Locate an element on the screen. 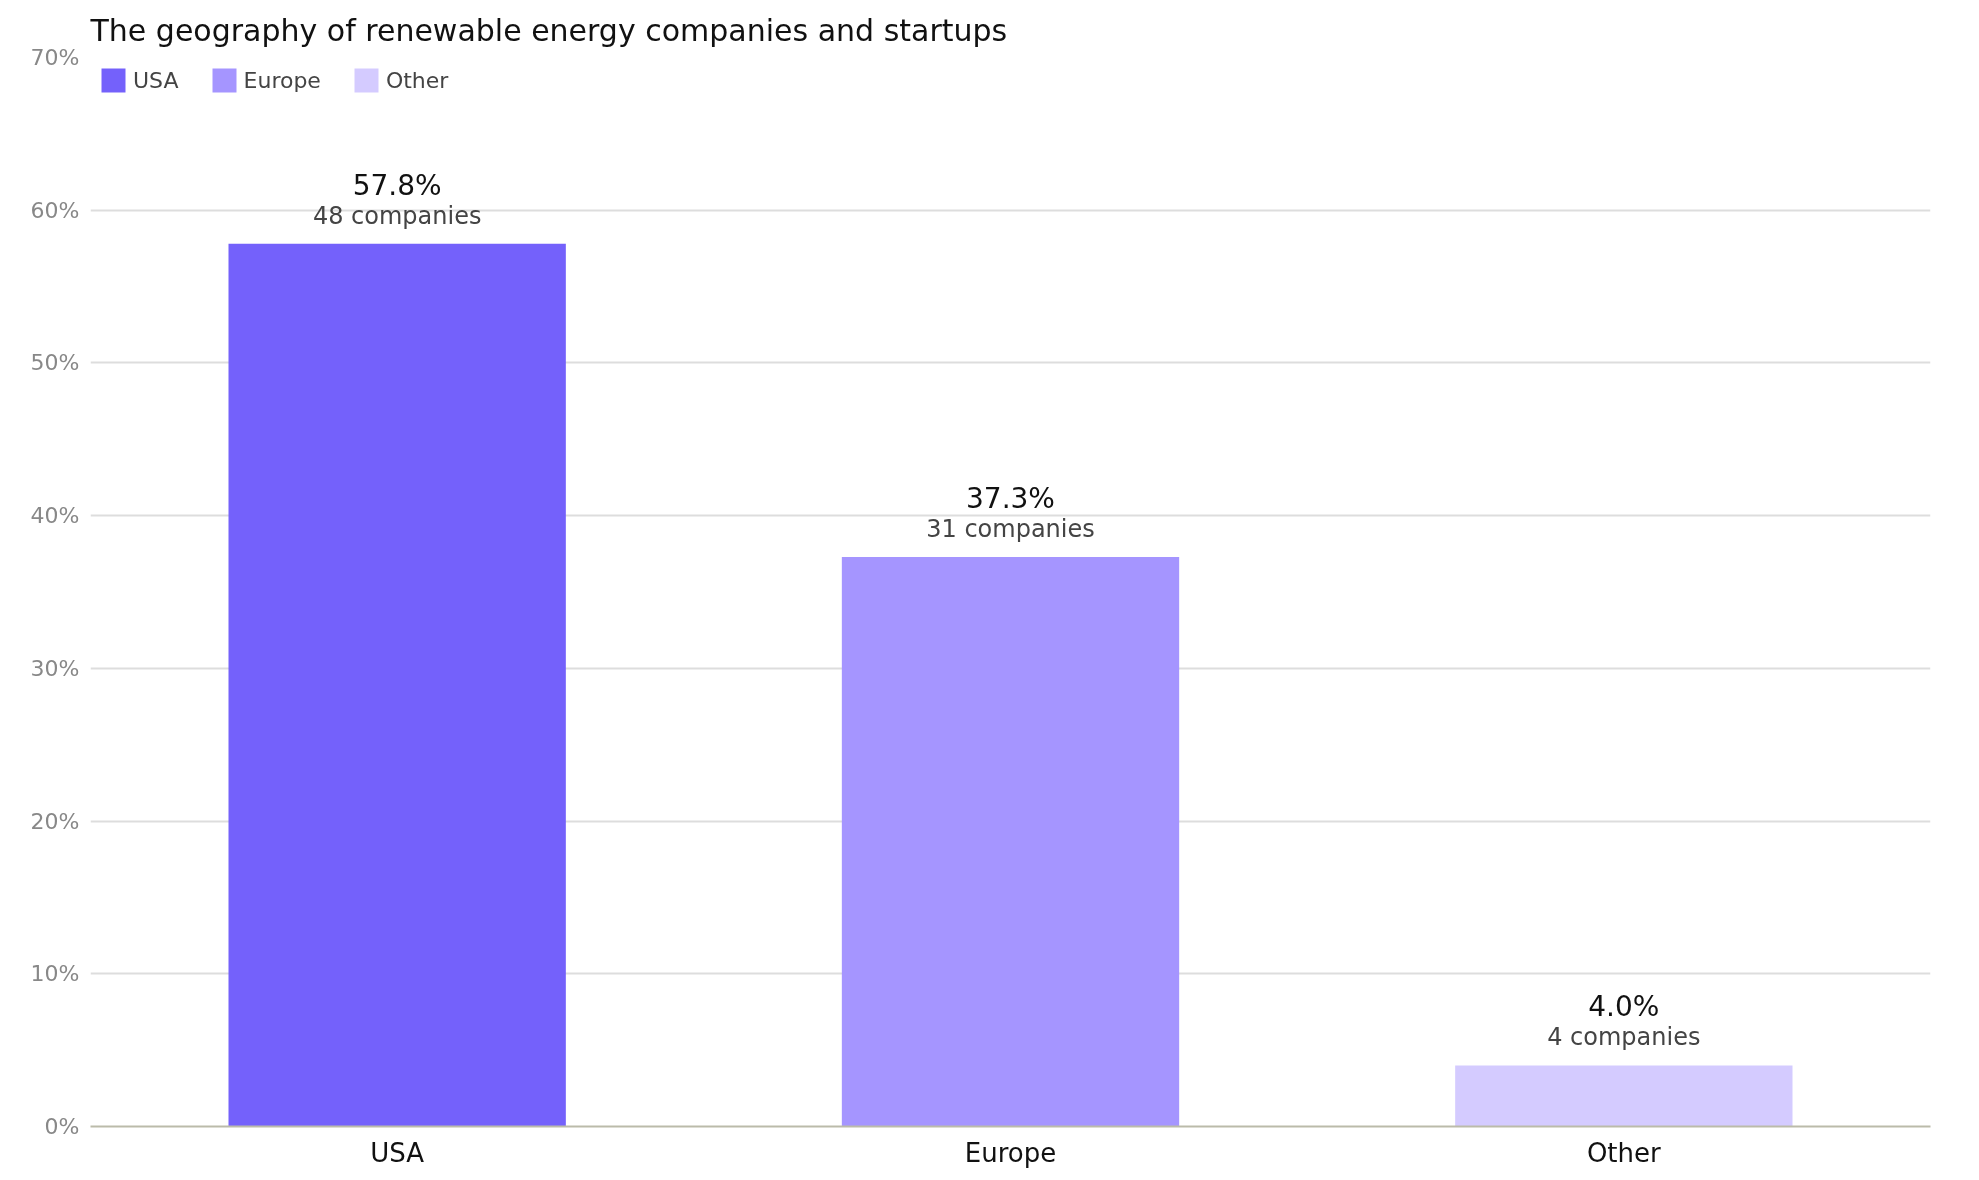 This screenshot has height=1180, width=1979. data-label: 37.3% is located at coordinates (1010, 498).